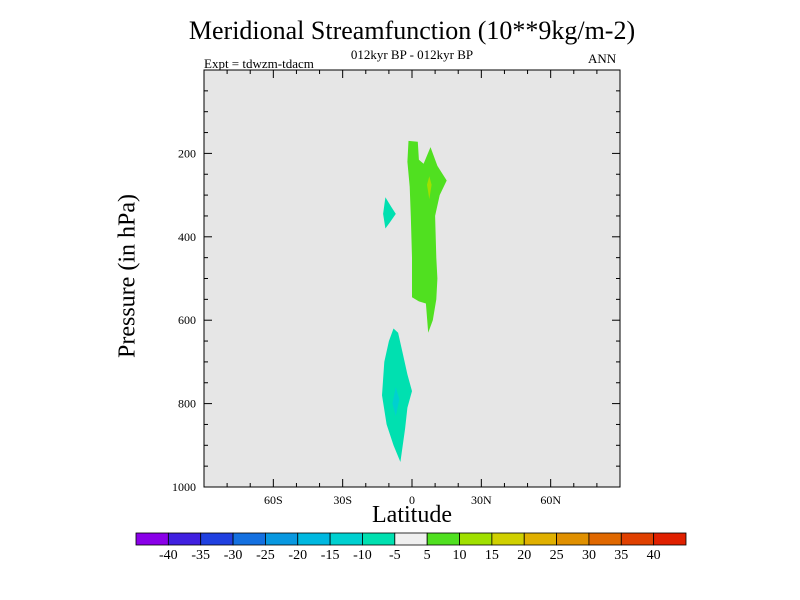 The height and width of the screenshot is (600, 800). Describe the element at coordinates (396, 401) in the screenshot. I see `contour-region-negative-core-lower` at that location.